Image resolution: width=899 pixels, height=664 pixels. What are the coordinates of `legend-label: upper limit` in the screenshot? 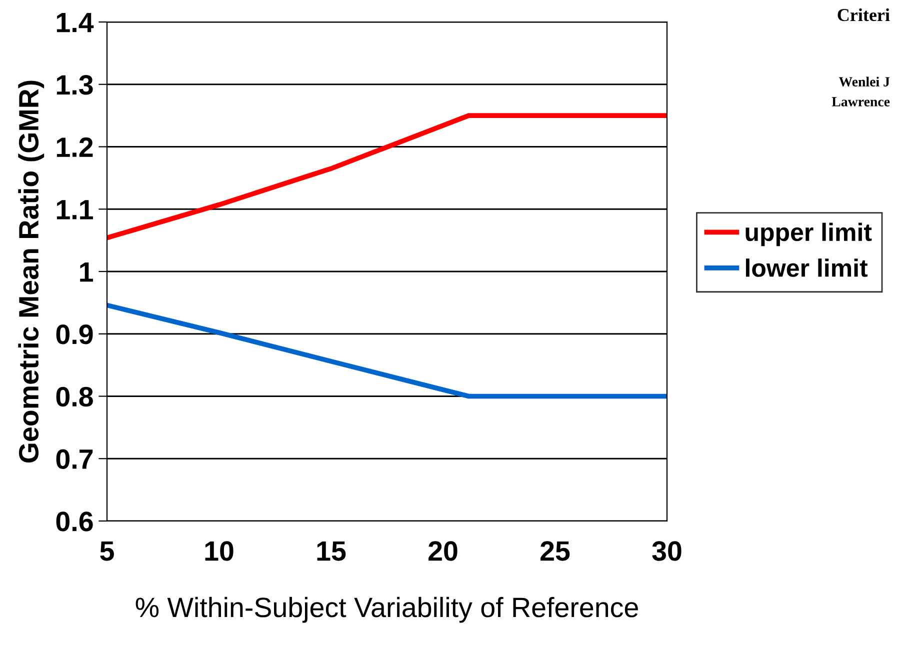 It's located at (809, 234).